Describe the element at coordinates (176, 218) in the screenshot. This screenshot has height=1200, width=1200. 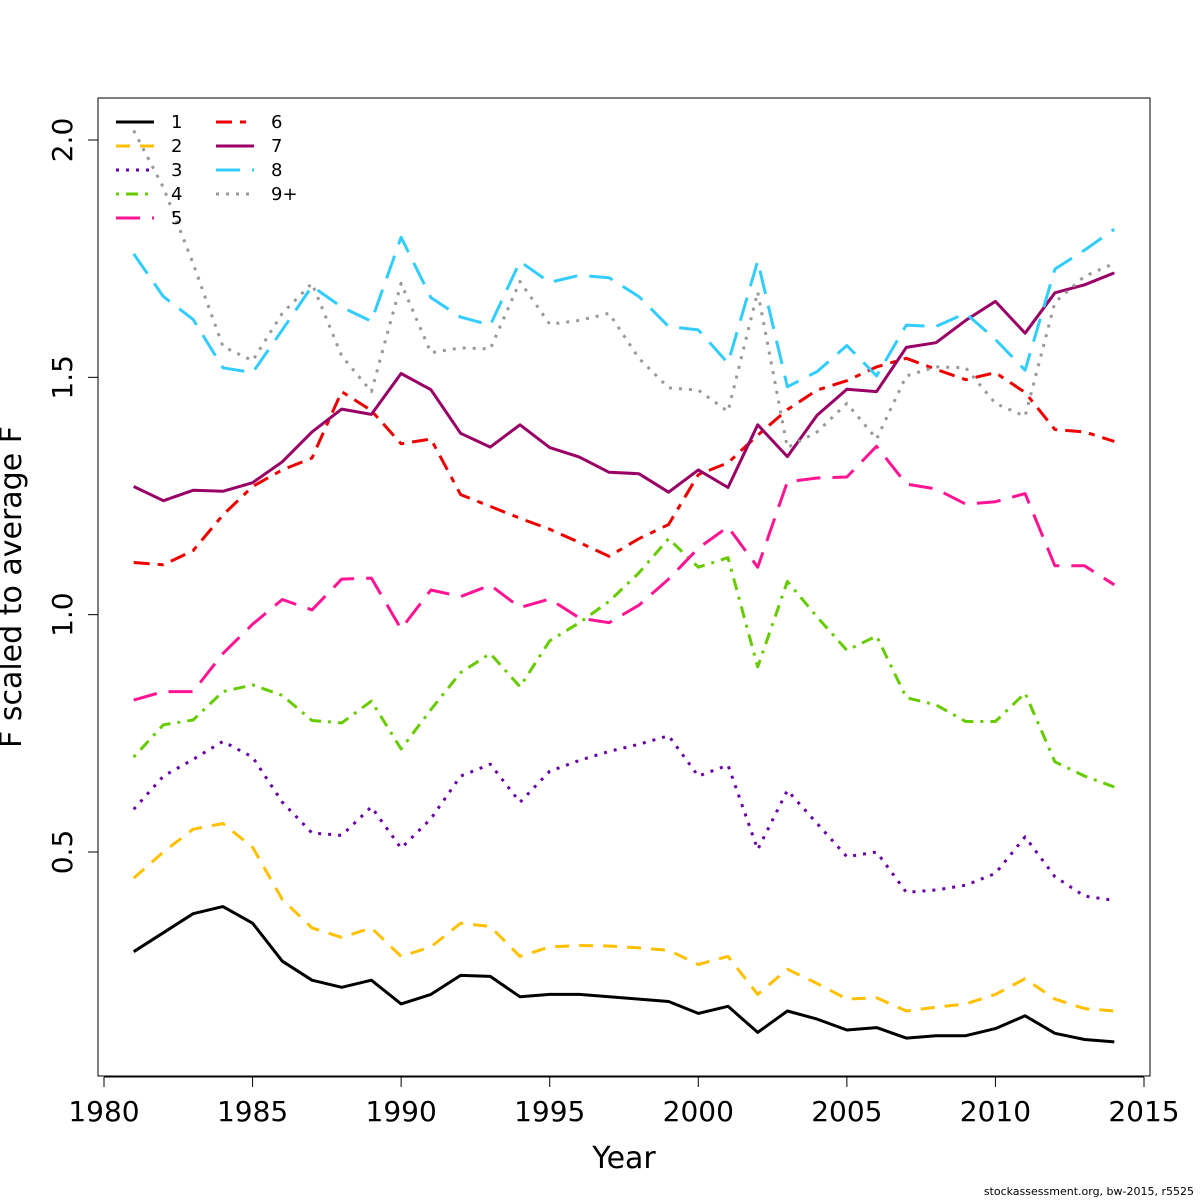
I see `legend-label-5: 5` at that location.